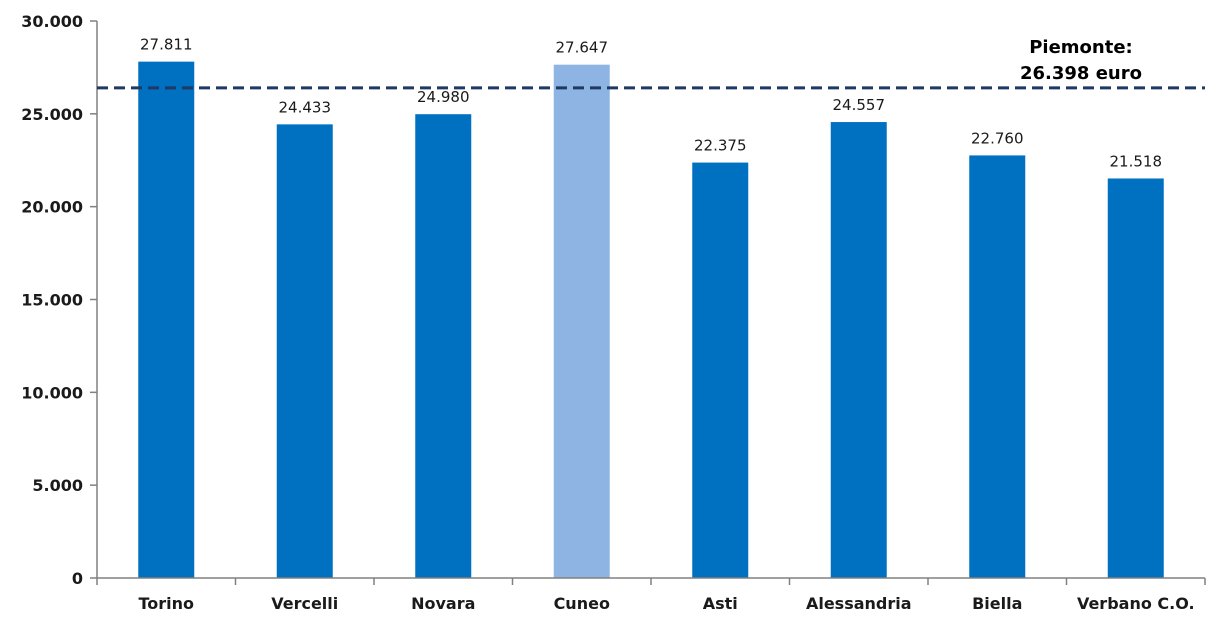  Describe the element at coordinates (443, 97) in the screenshot. I see `data-label: 24.980` at that location.